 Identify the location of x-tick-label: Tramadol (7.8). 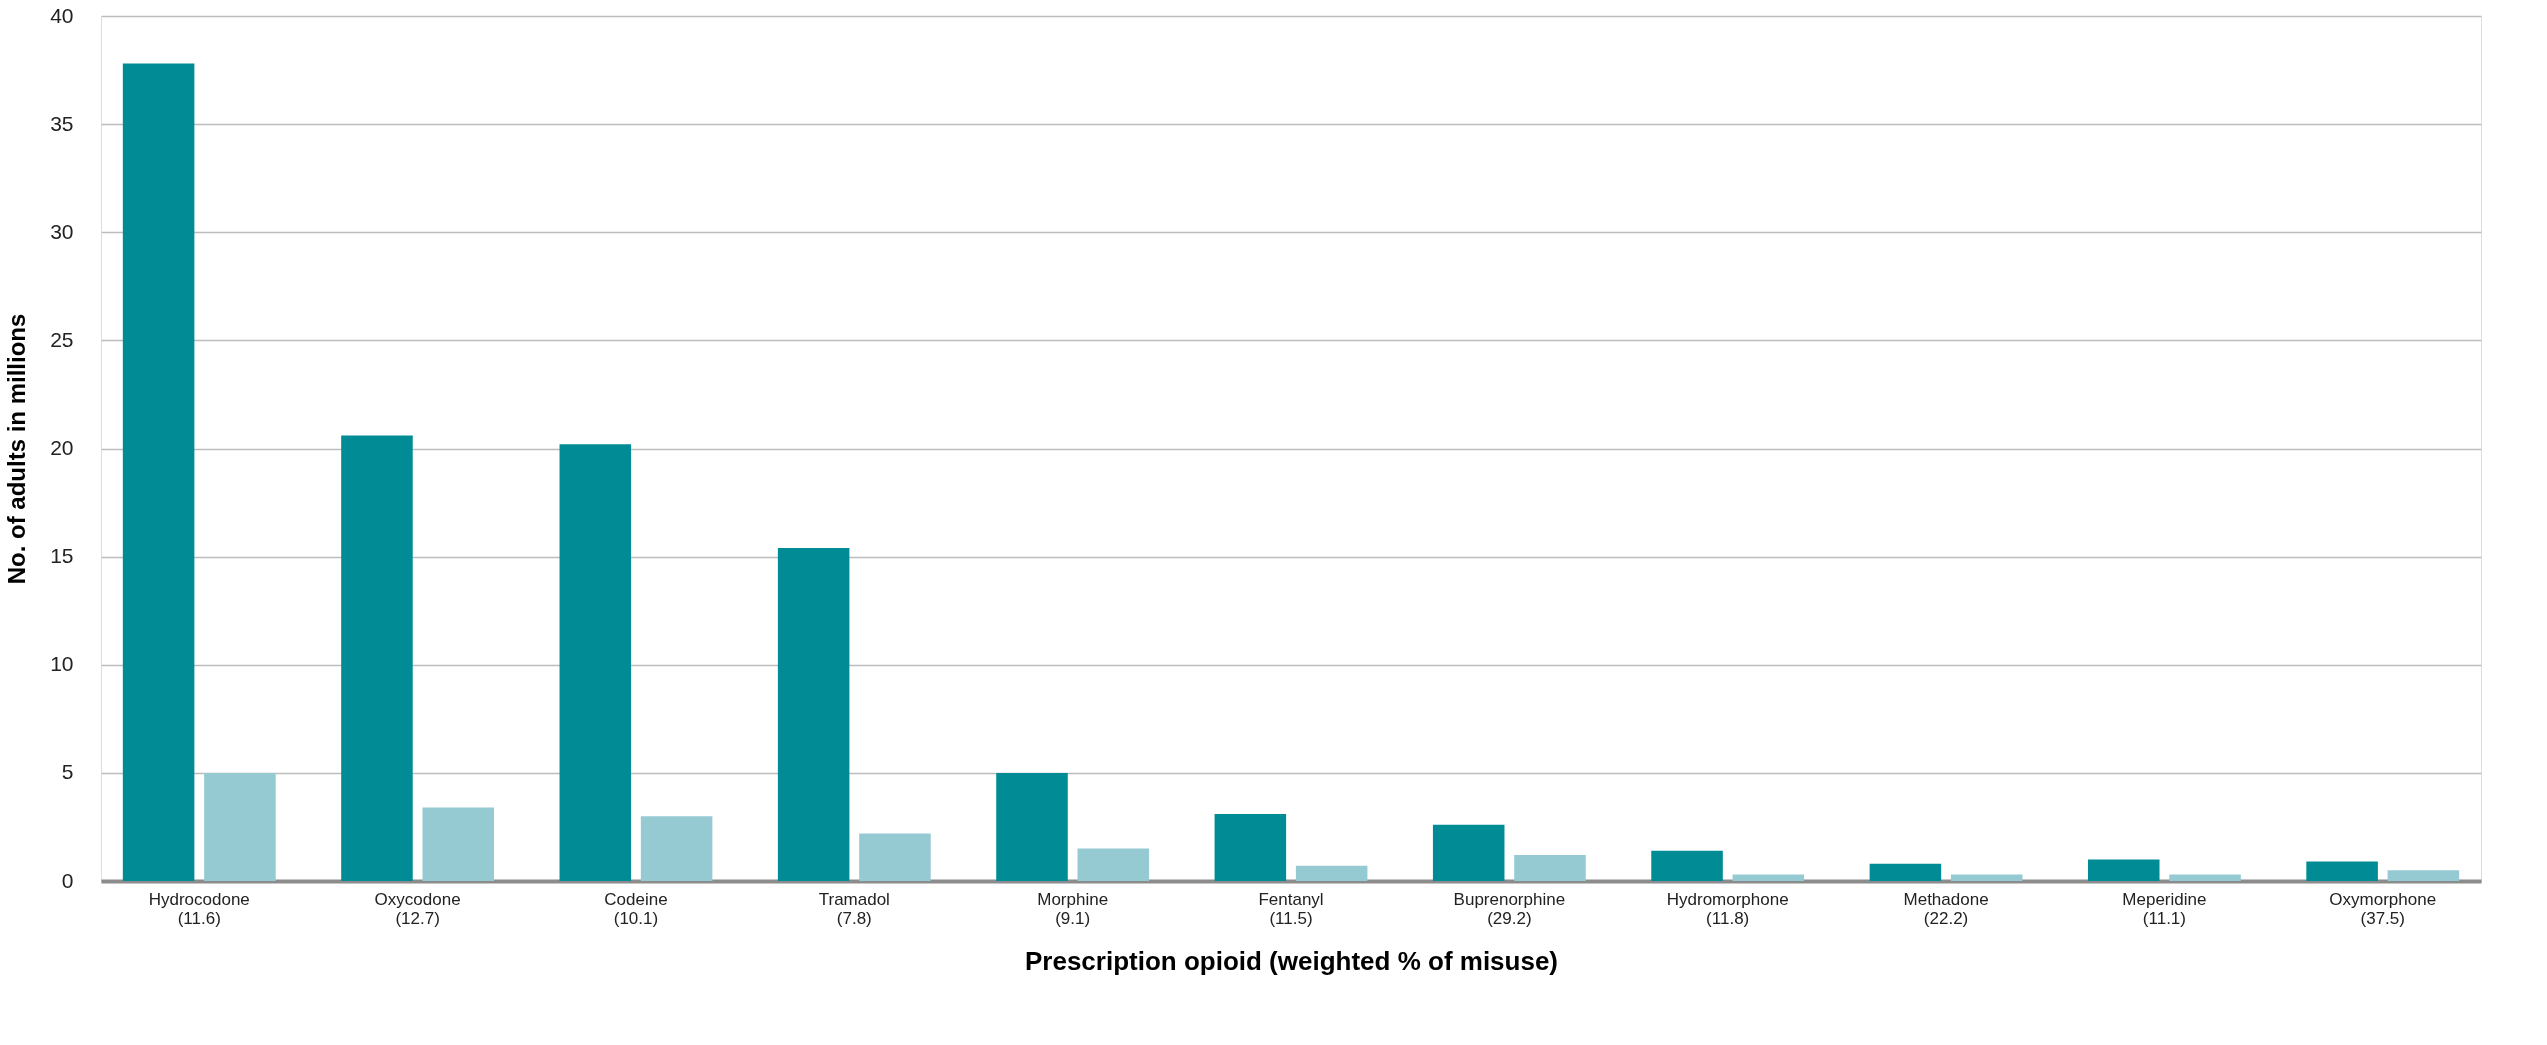
(854, 908).